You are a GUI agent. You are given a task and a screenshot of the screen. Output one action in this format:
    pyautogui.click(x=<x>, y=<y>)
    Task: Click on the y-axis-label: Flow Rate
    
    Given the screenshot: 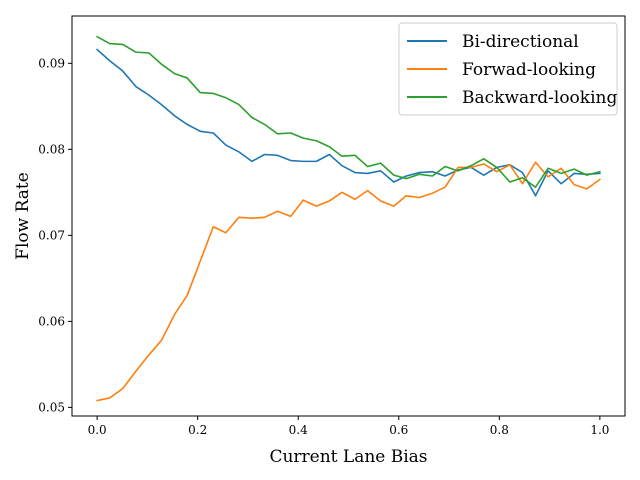 What is the action you would take?
    pyautogui.click(x=23, y=216)
    